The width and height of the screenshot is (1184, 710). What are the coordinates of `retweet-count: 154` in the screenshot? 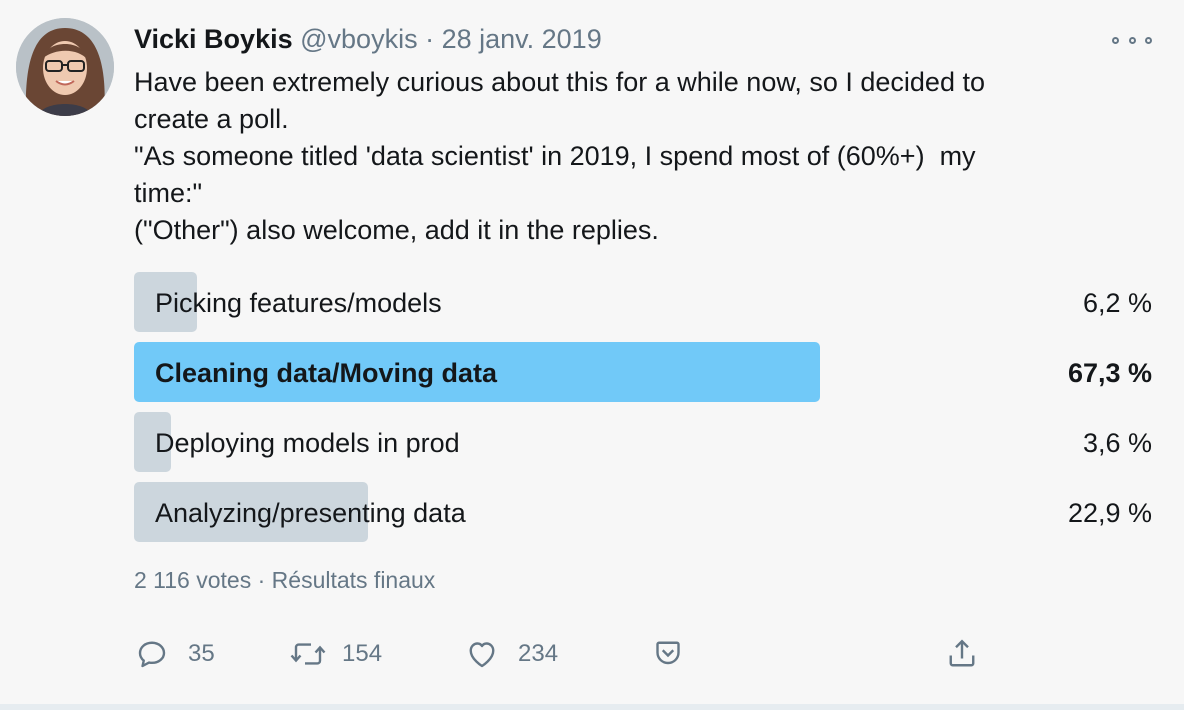 It's located at (362, 653).